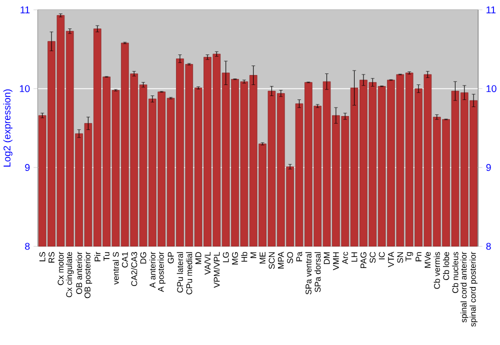  What do you see at coordinates (244, 257) in the screenshot?
I see `x-tick-label: Hb` at bounding box center [244, 257].